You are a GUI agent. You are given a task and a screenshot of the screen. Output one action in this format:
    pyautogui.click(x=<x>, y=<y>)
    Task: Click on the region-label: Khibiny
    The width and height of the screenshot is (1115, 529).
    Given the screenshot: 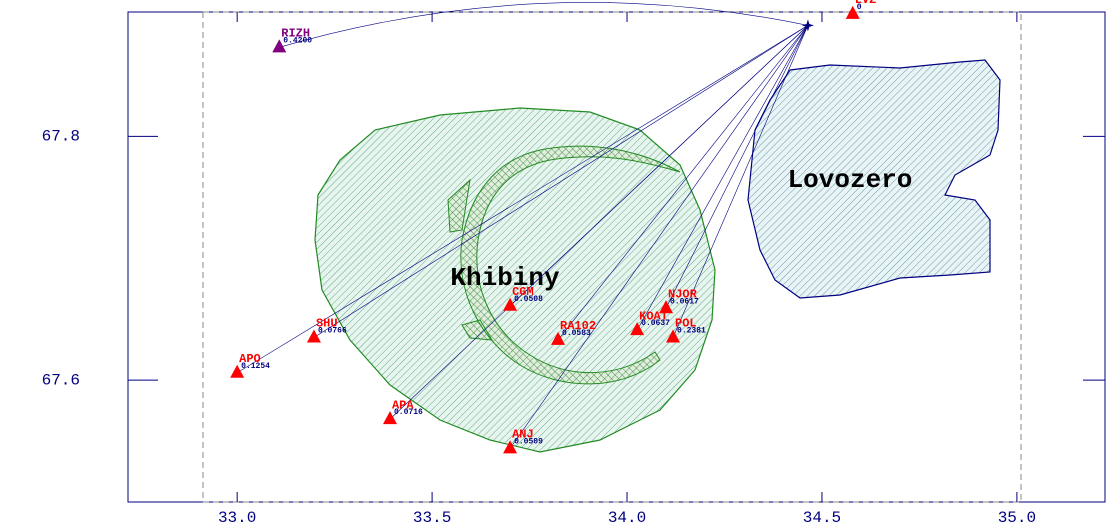 What is the action you would take?
    pyautogui.click(x=505, y=278)
    